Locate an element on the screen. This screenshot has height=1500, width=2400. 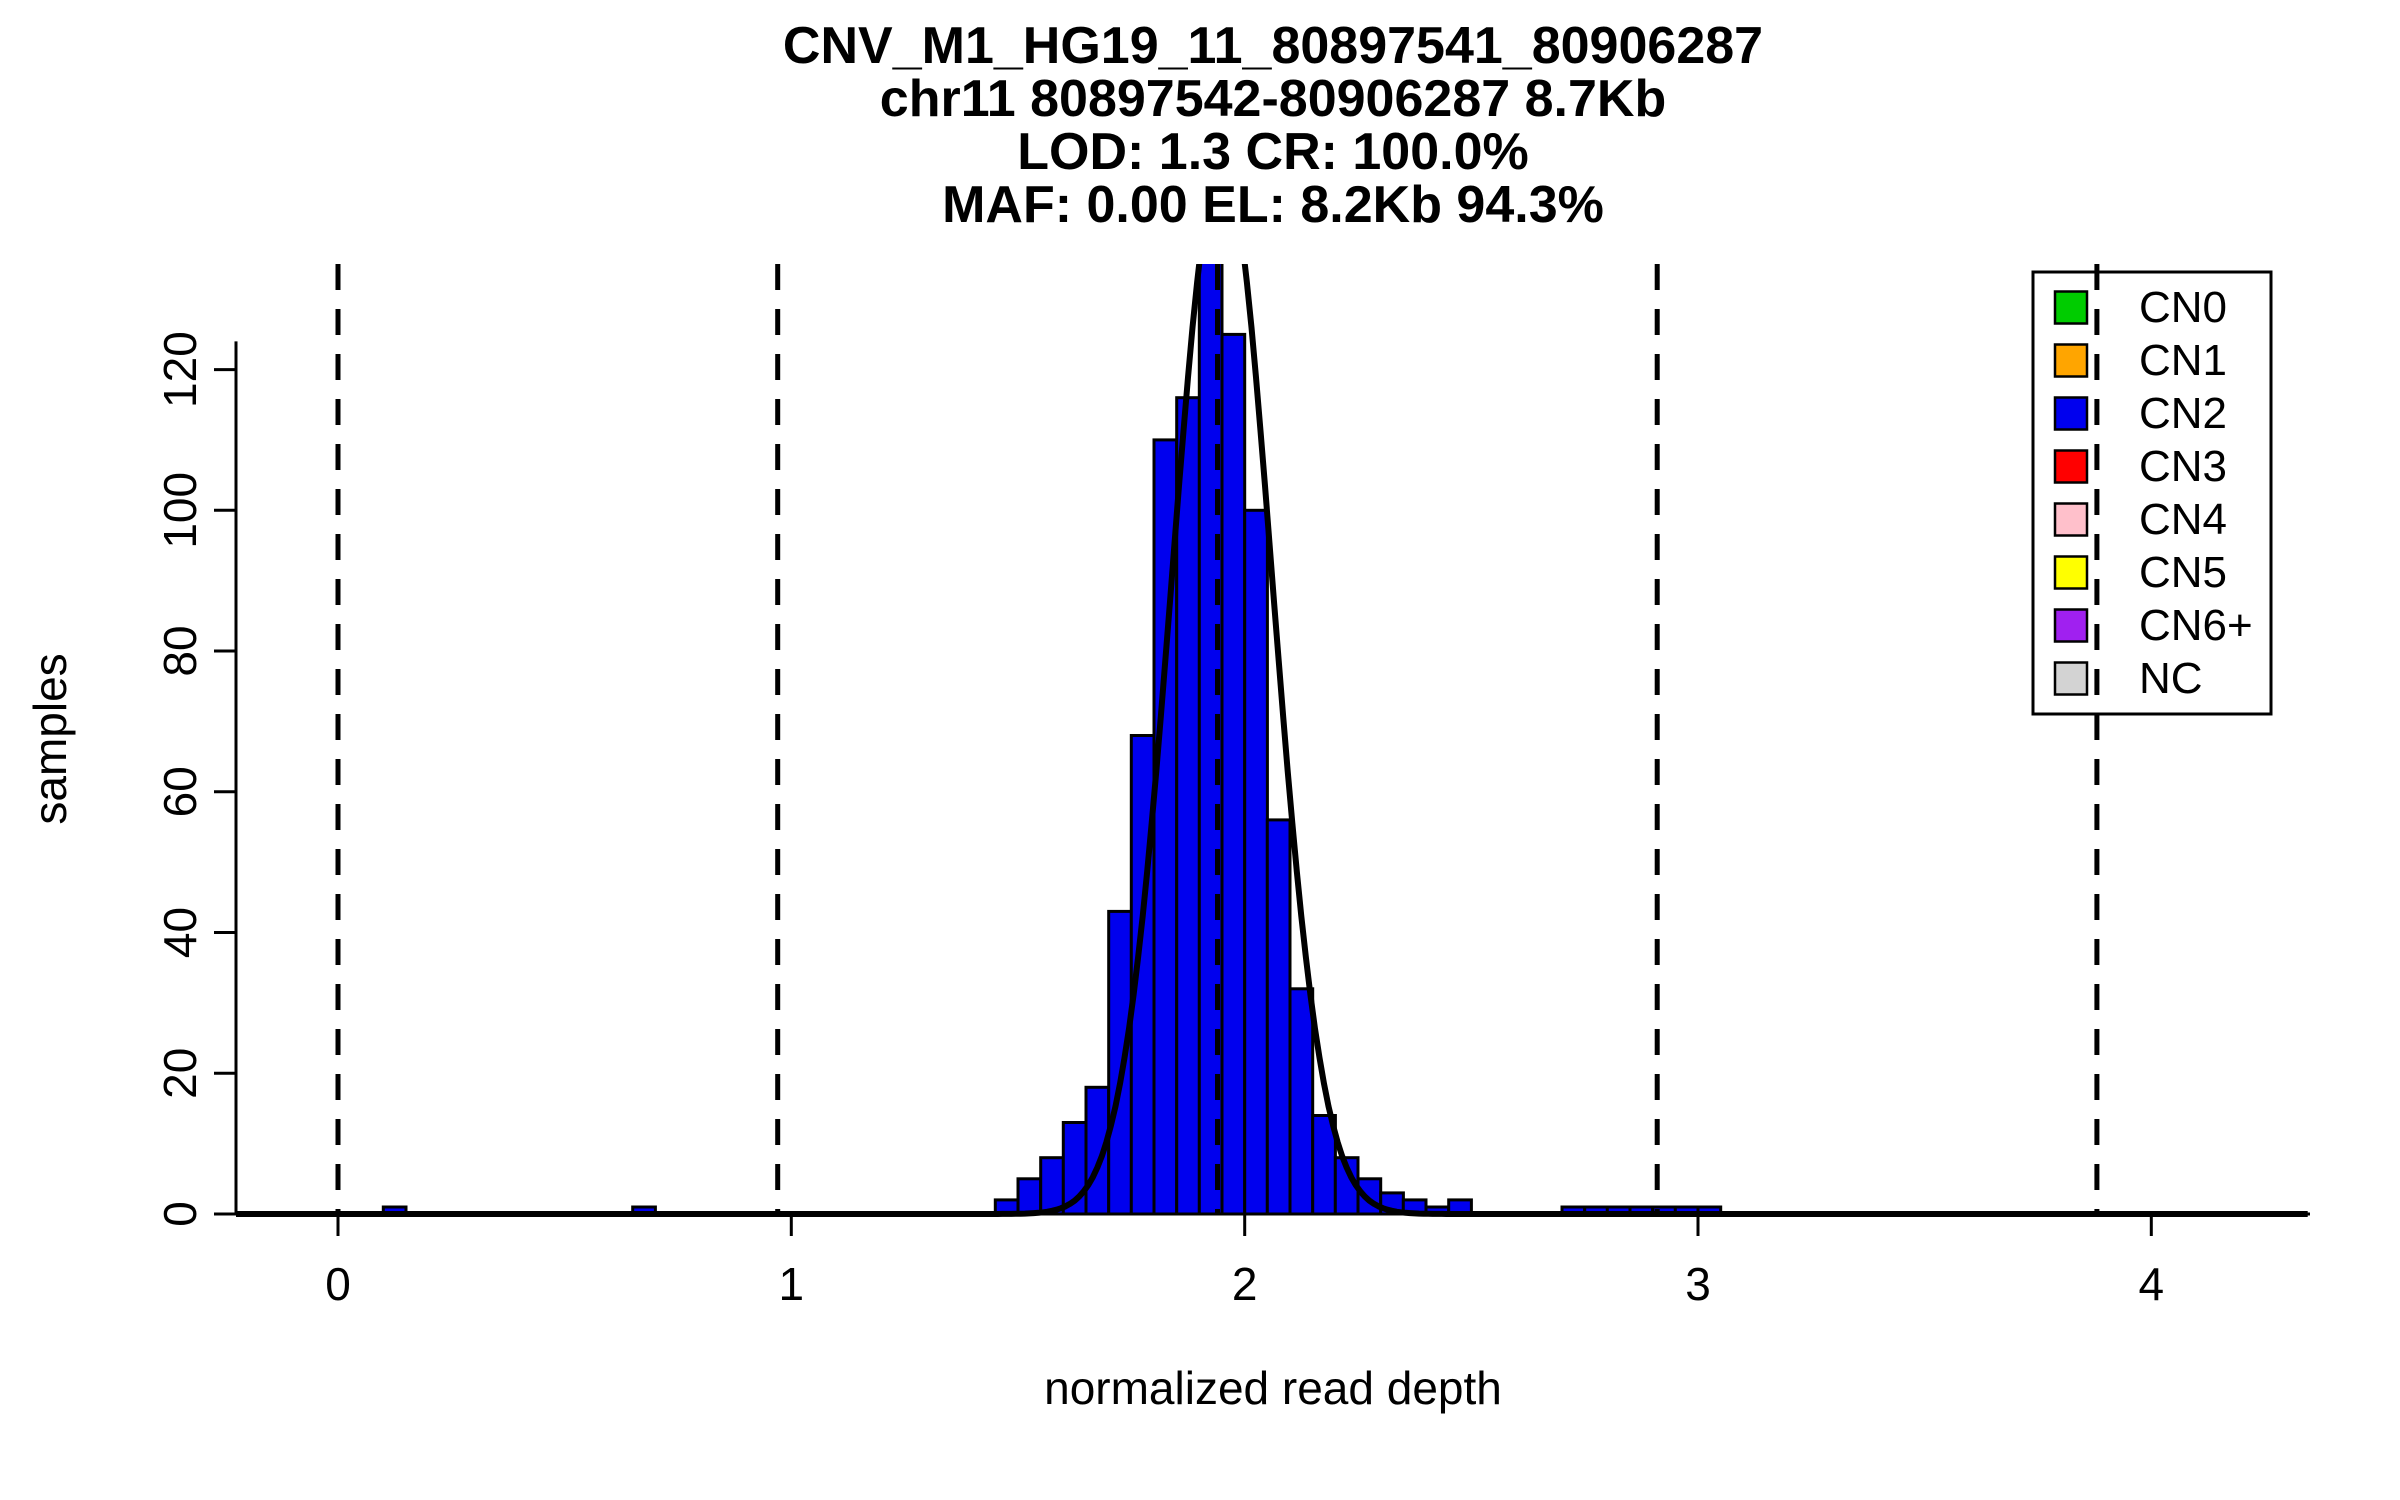
legend-label-CN4: CN4 is located at coordinates (2183, 519).